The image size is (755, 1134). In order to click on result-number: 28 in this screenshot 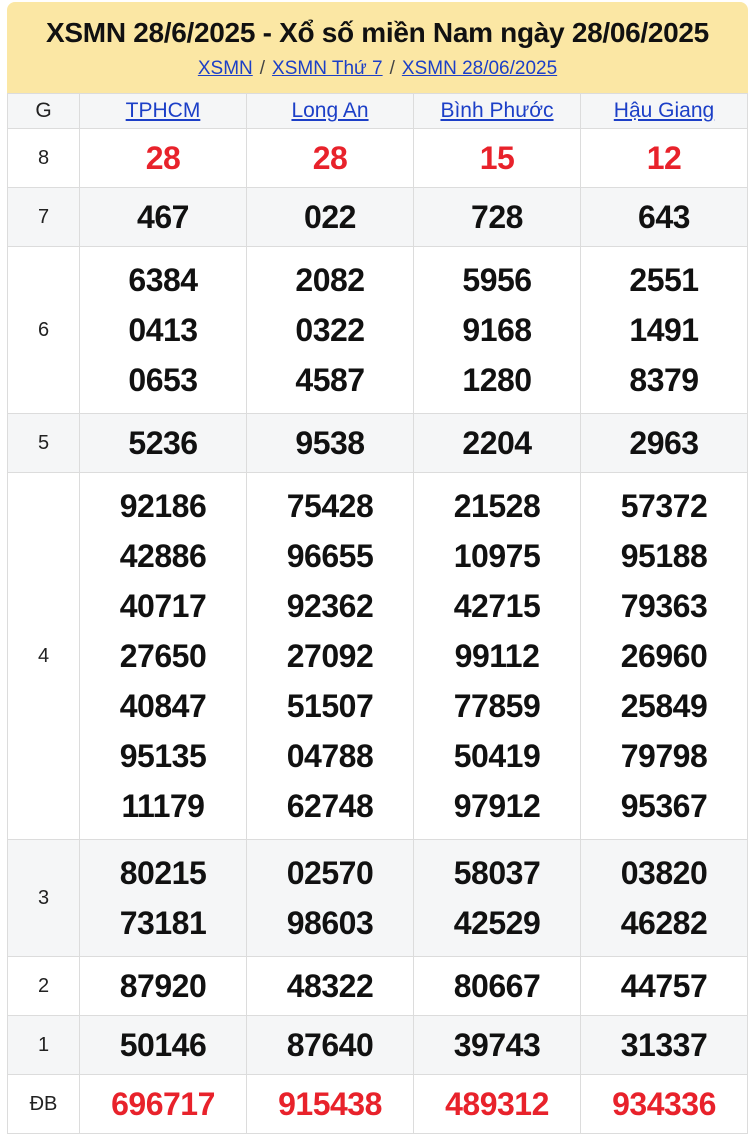, I will do `click(163, 158)`.